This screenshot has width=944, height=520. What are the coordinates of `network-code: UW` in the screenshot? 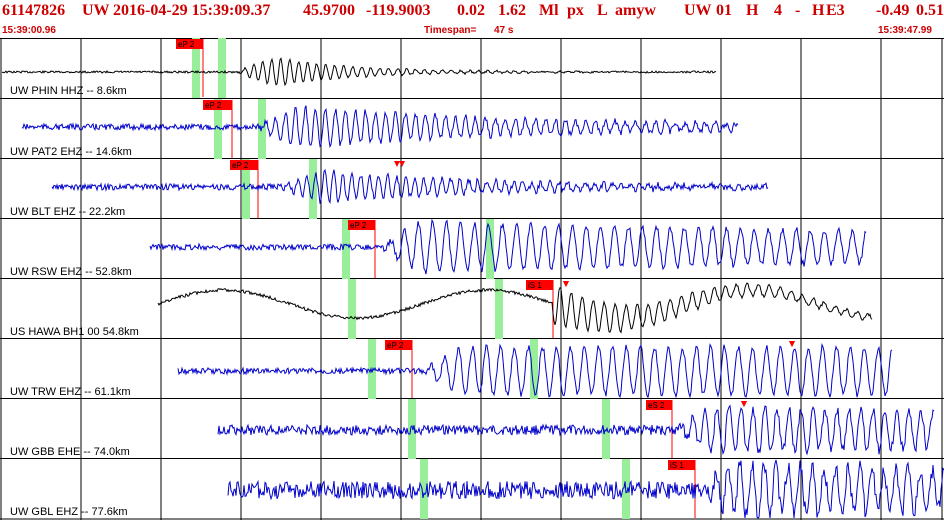 It's located at (96, 10).